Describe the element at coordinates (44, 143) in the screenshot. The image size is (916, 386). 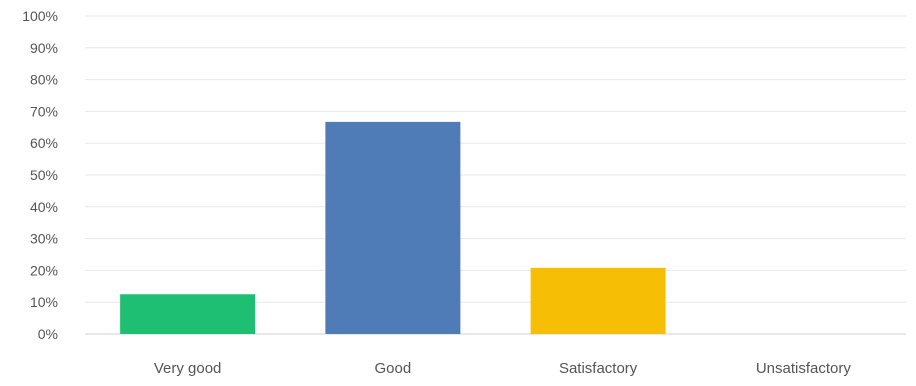
I see `y-tick-label: 60%` at that location.